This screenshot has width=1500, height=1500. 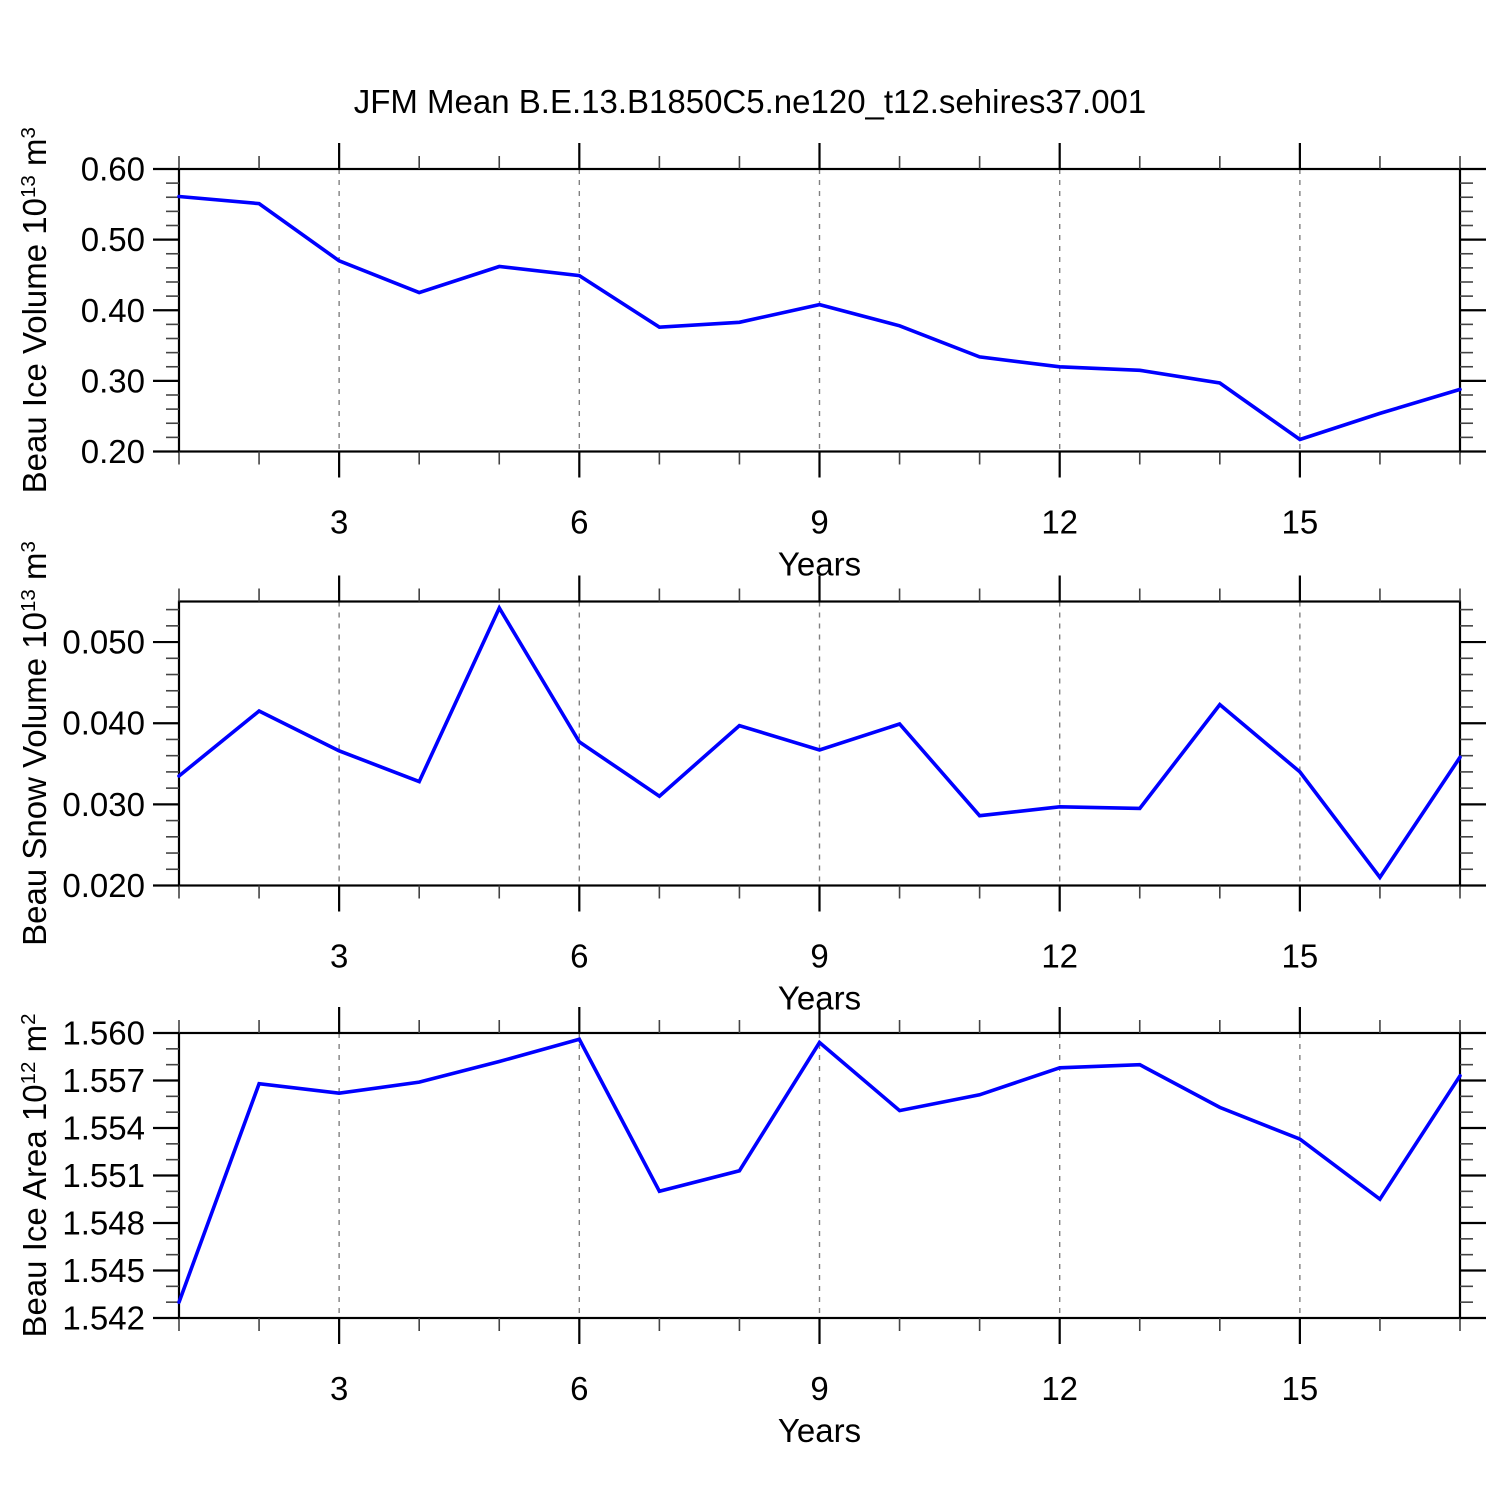 What do you see at coordinates (103, 1223) in the screenshot?
I see `y-tick-label: 1.548` at bounding box center [103, 1223].